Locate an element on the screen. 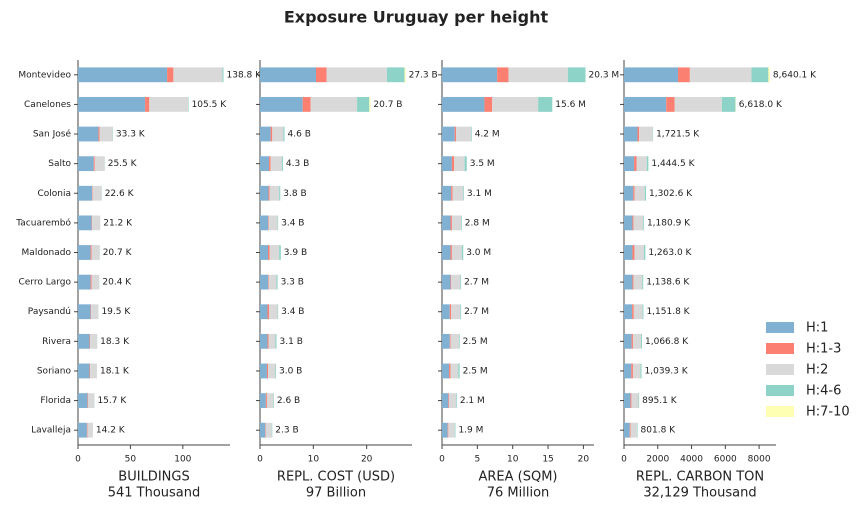 Image resolution: width=866 pixels, height=510 pixels. y-tick-label: Canelones is located at coordinates (47, 105).